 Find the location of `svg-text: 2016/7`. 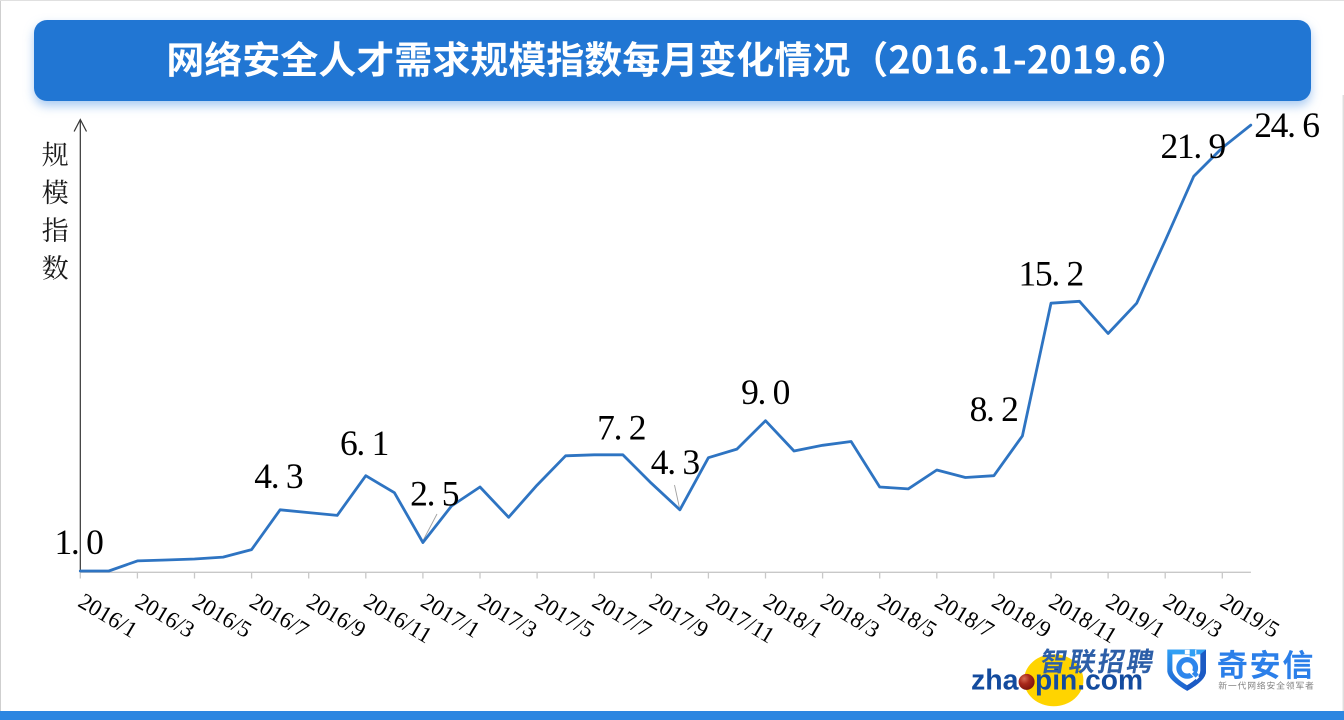

svg-text: 2016/7 is located at coordinates (279, 615).